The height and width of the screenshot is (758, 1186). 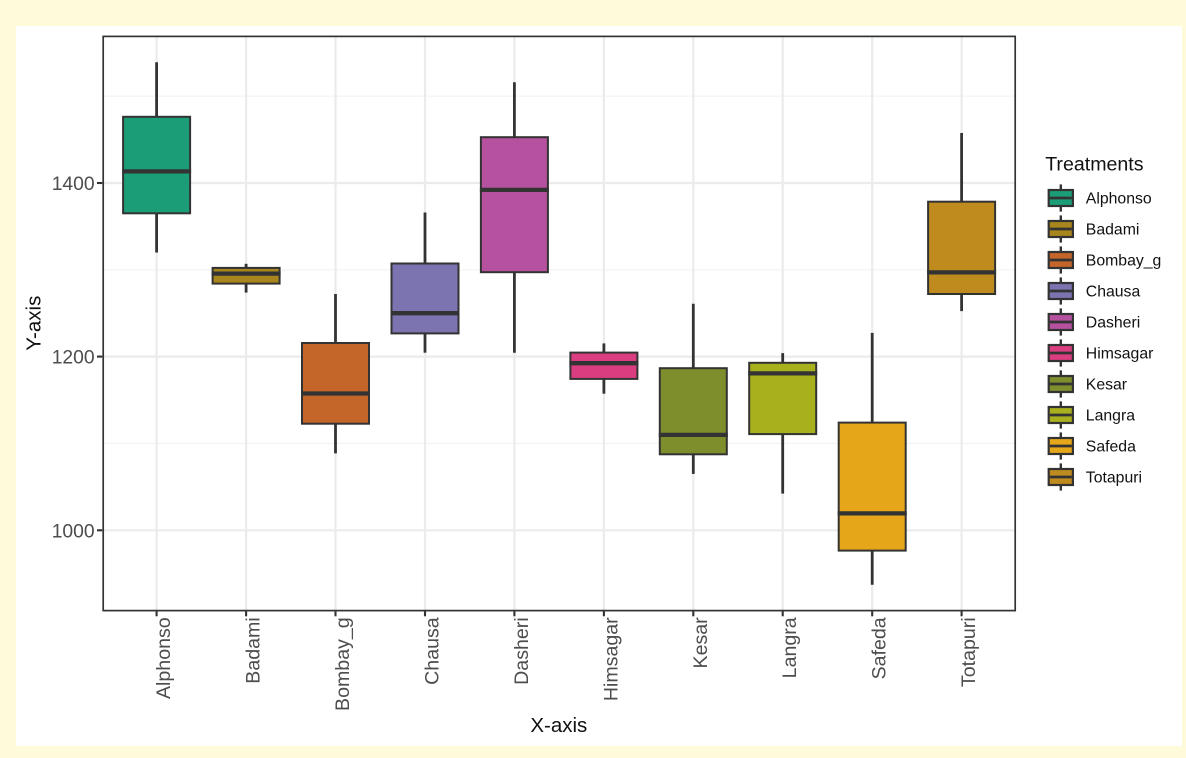 I want to click on svg-text: Y-axis, so click(x=34, y=323).